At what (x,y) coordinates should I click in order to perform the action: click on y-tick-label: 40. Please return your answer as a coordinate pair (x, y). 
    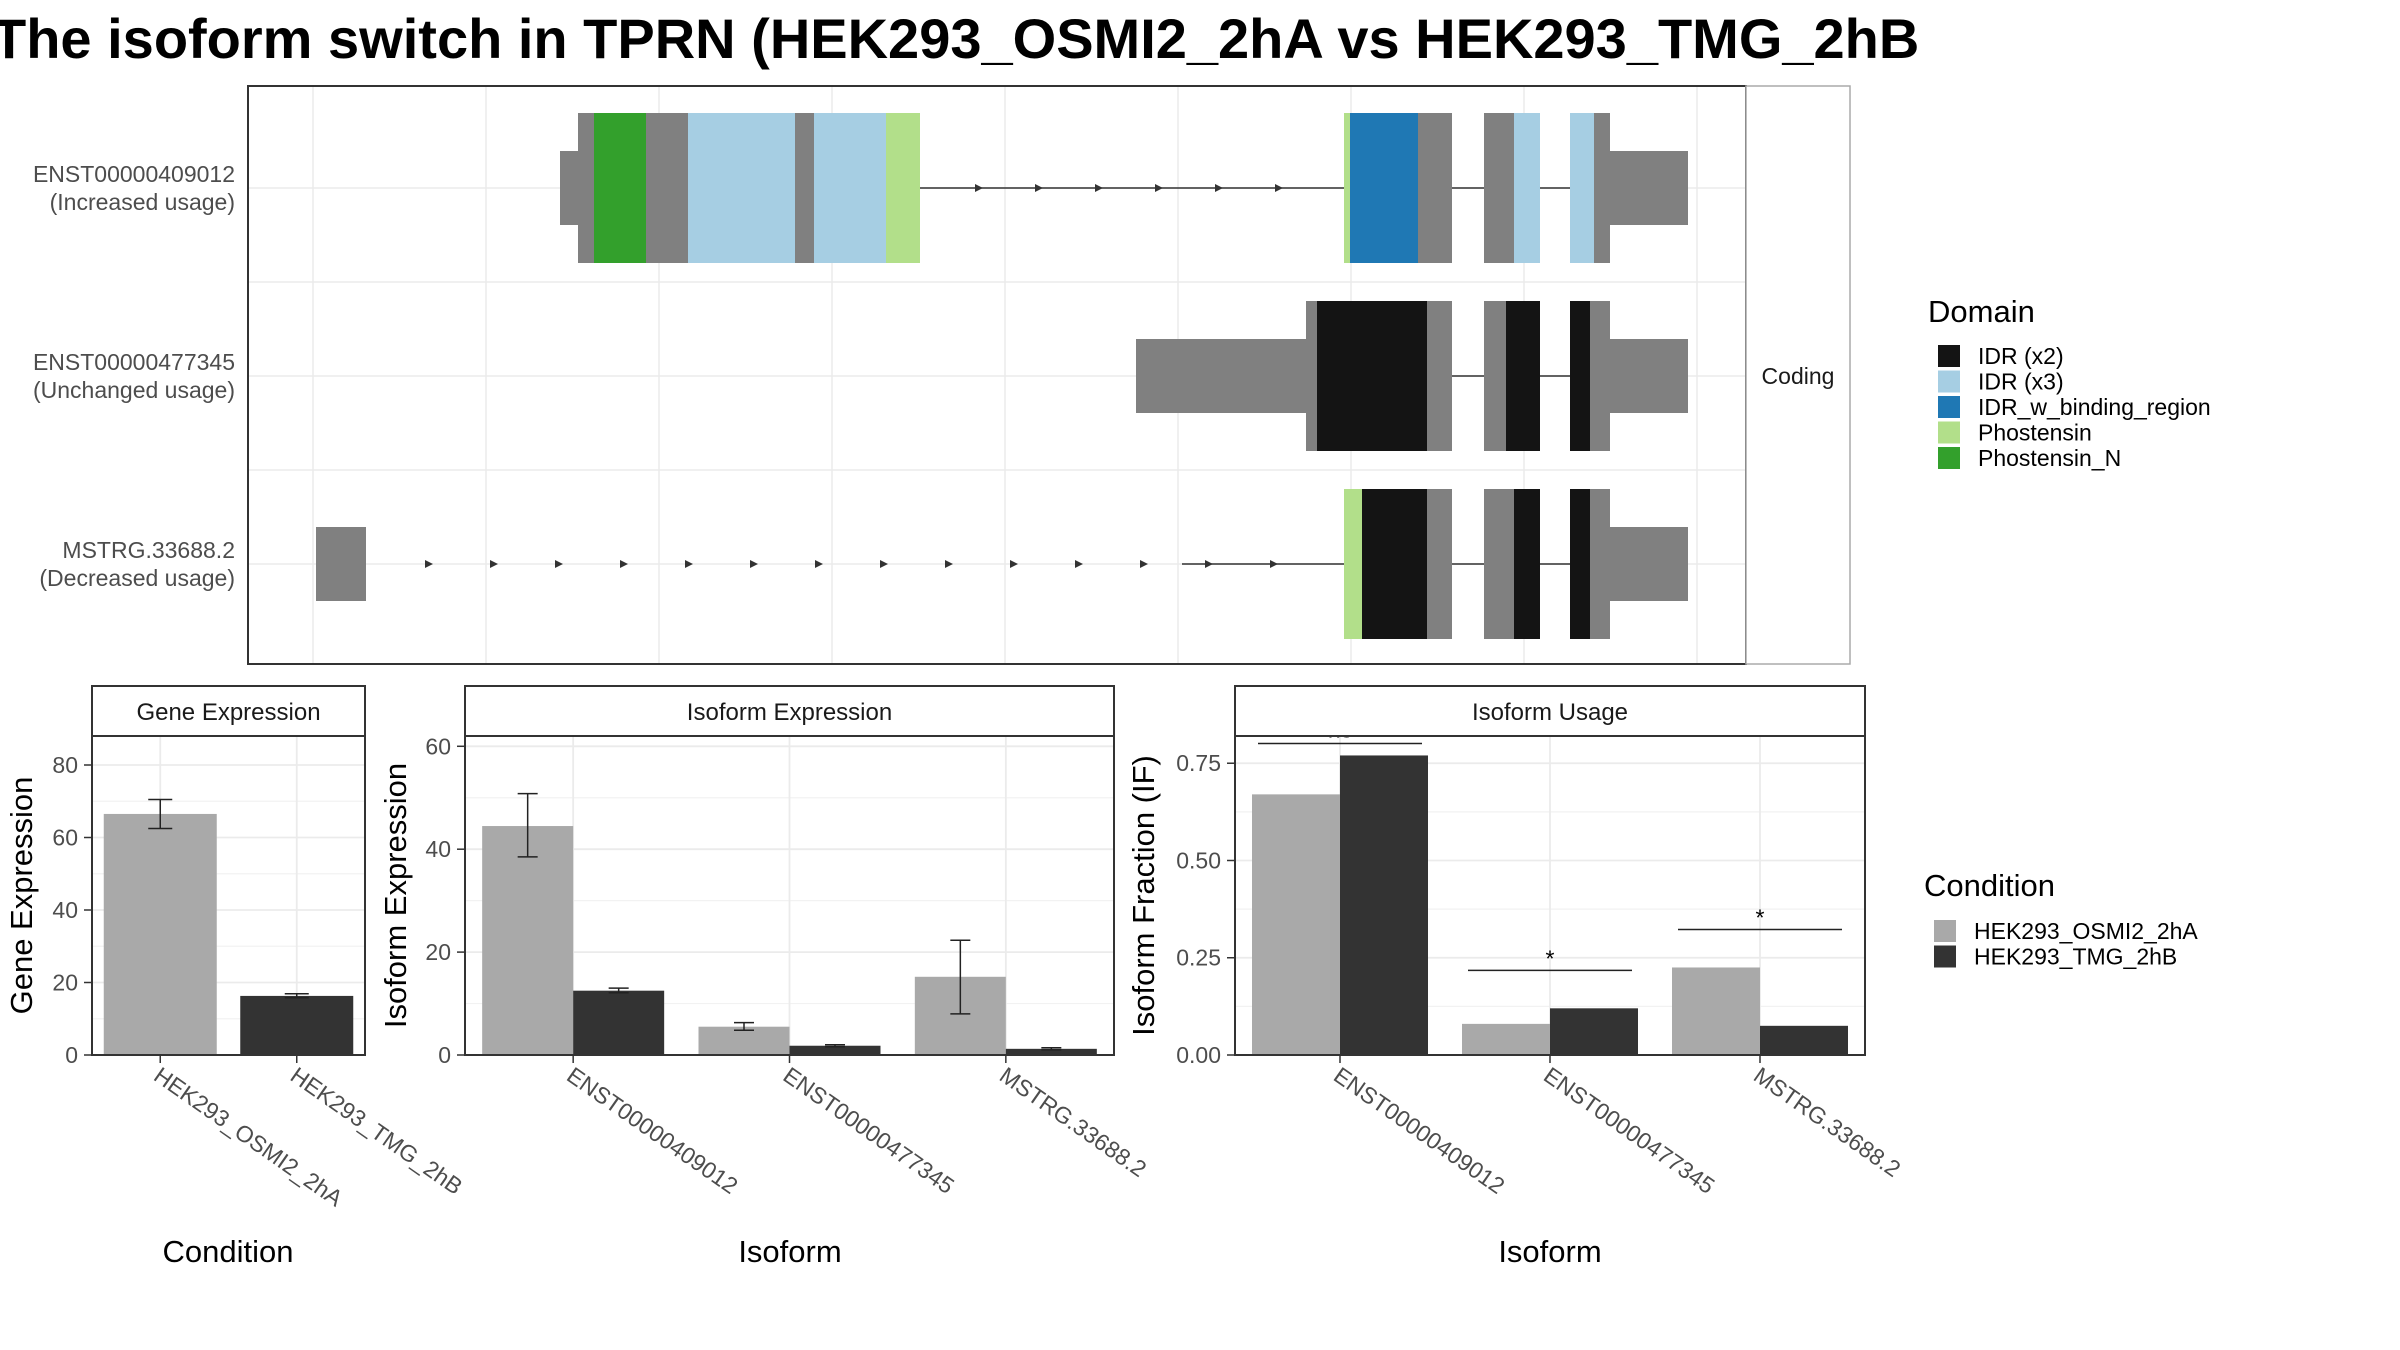
    Looking at the image, I should click on (438, 849).